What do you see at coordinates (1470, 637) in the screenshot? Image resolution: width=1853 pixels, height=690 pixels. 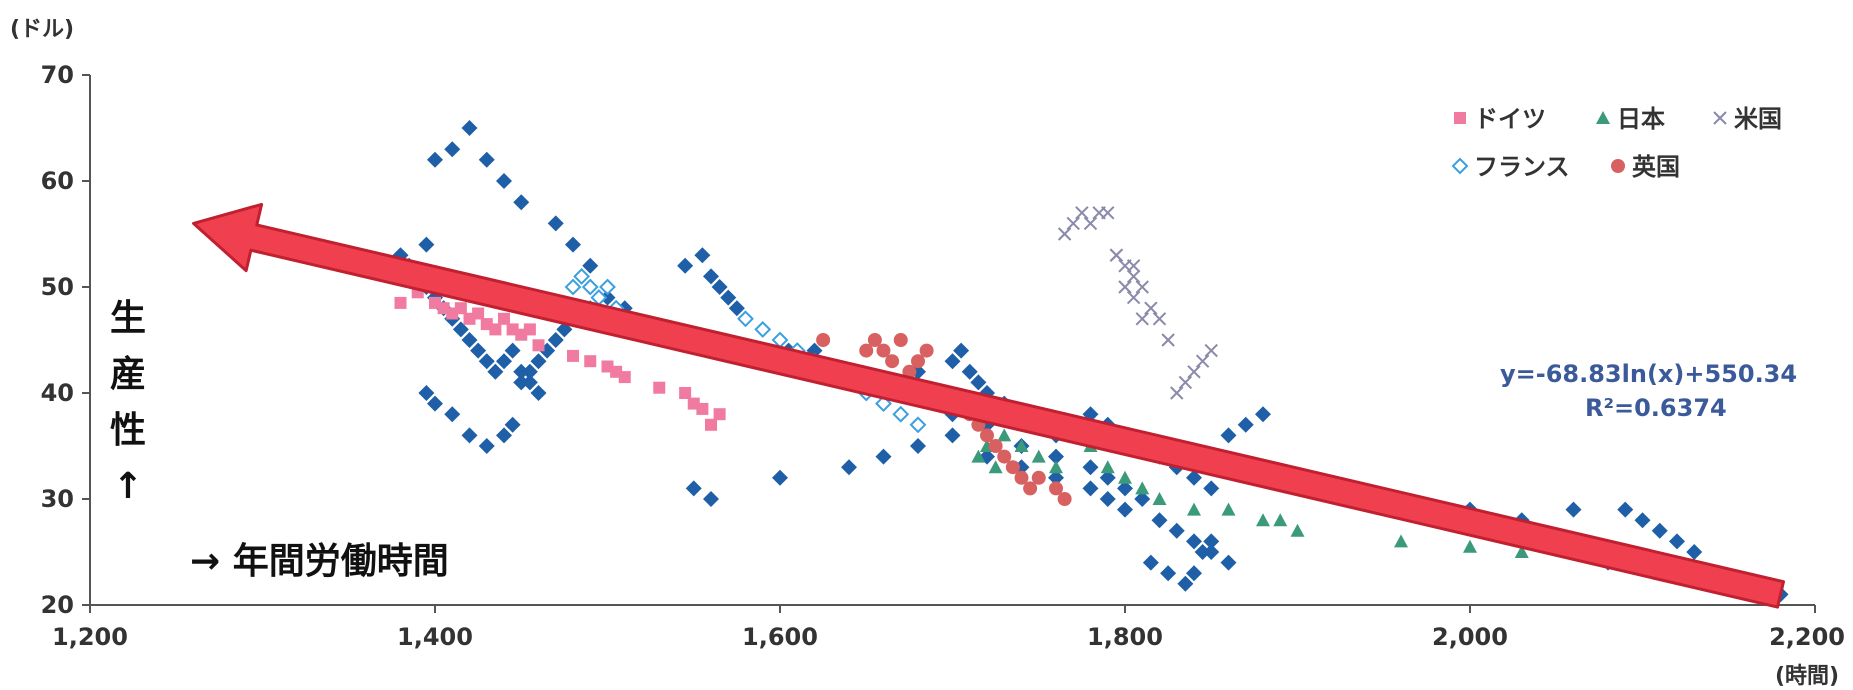 I see `x-tick-label: 2,000` at bounding box center [1470, 637].